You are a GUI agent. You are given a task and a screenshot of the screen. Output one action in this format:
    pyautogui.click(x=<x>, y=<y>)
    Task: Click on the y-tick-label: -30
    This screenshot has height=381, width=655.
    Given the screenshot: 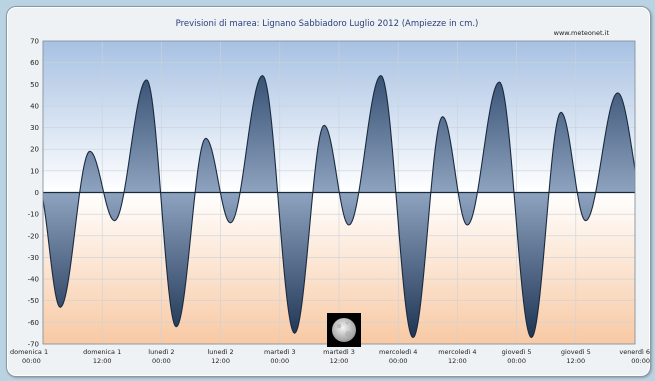 What is the action you would take?
    pyautogui.click(x=33, y=258)
    